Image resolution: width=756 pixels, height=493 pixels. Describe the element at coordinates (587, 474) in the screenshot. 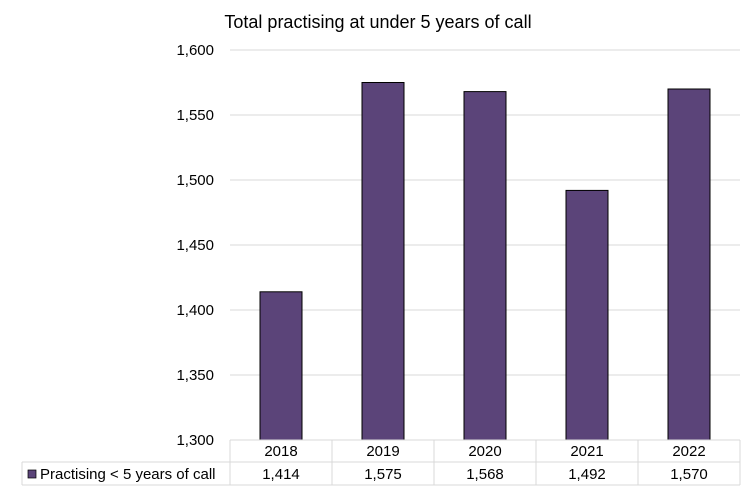

I see `data-label: 1,492` at that location.